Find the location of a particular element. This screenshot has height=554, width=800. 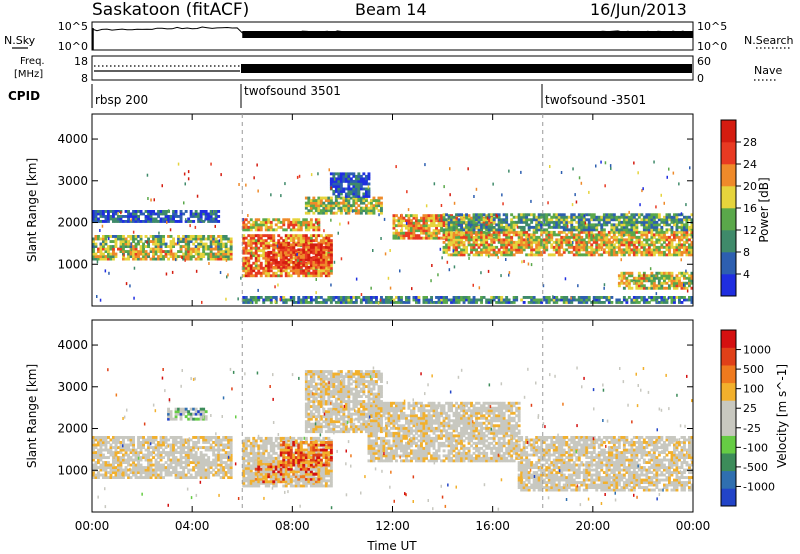

y-tick-label: 2000 is located at coordinates (72, 223).